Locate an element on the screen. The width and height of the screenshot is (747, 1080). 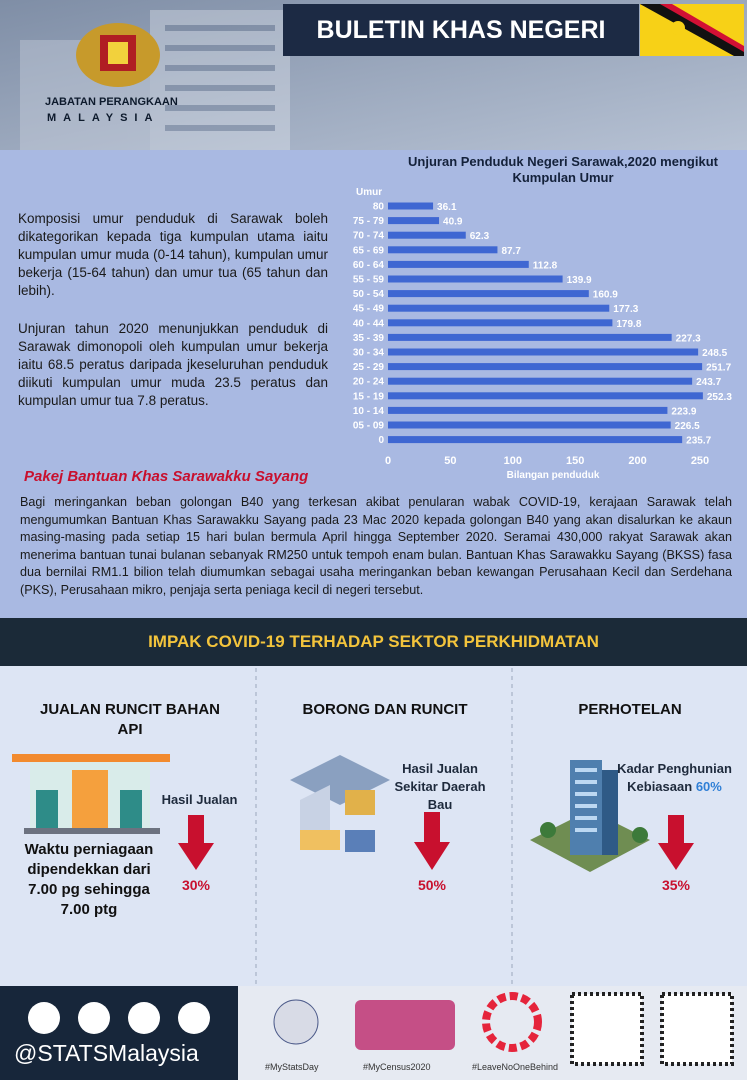
panel-title: JUALAN RUNCIT BAHAN API is located at coordinates (130, 719).